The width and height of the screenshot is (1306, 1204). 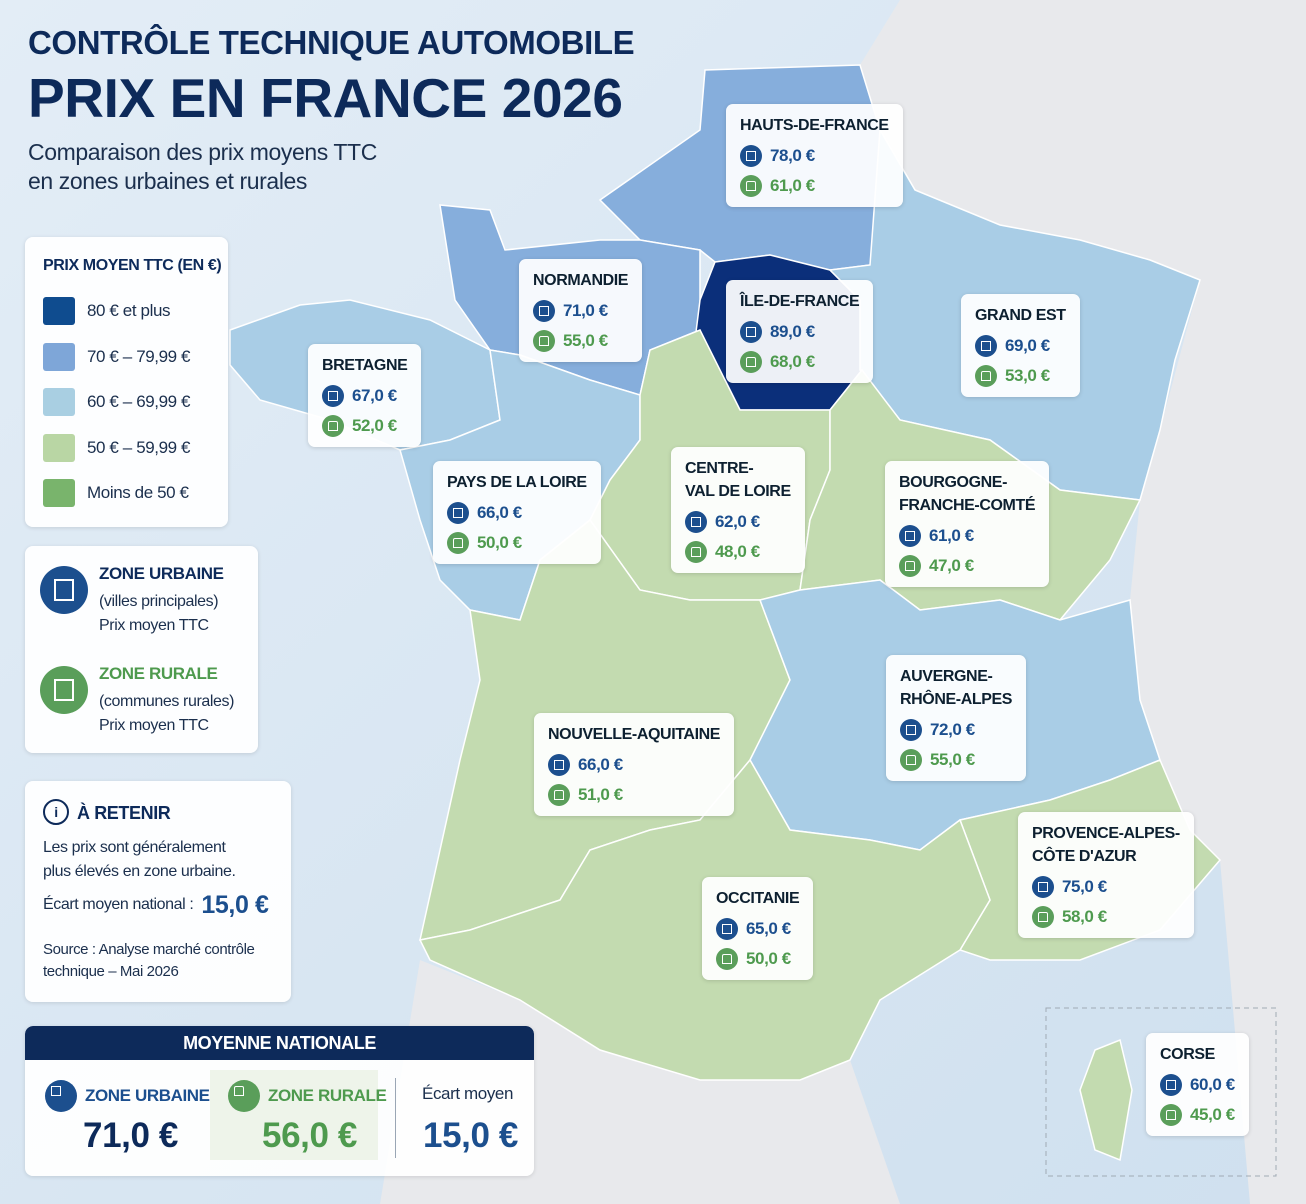 I want to click on legend-item: 60 € – 69,99 €, so click(x=117, y=402).